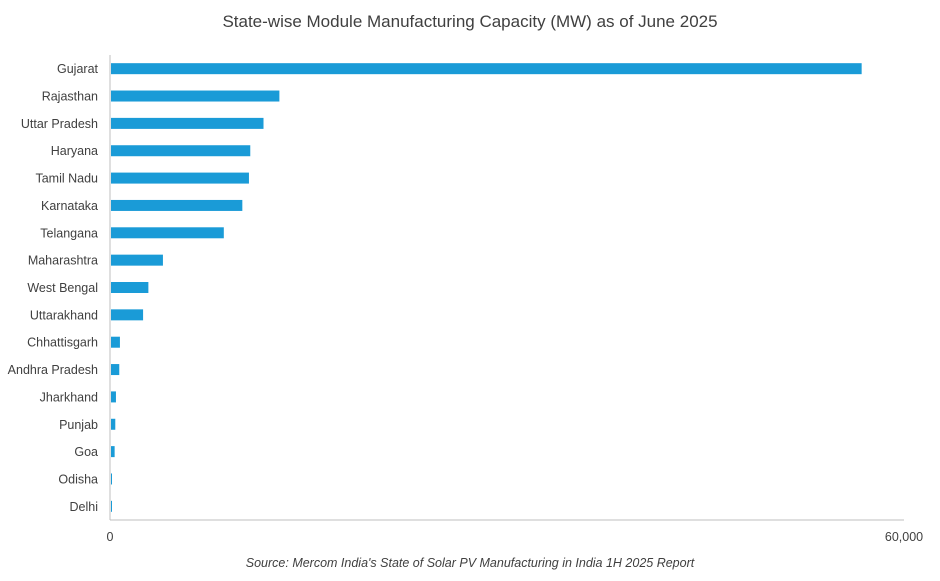 The image size is (940, 581). I want to click on category-label-andhra-pradesh: Andhra Pradesh, so click(53, 370).